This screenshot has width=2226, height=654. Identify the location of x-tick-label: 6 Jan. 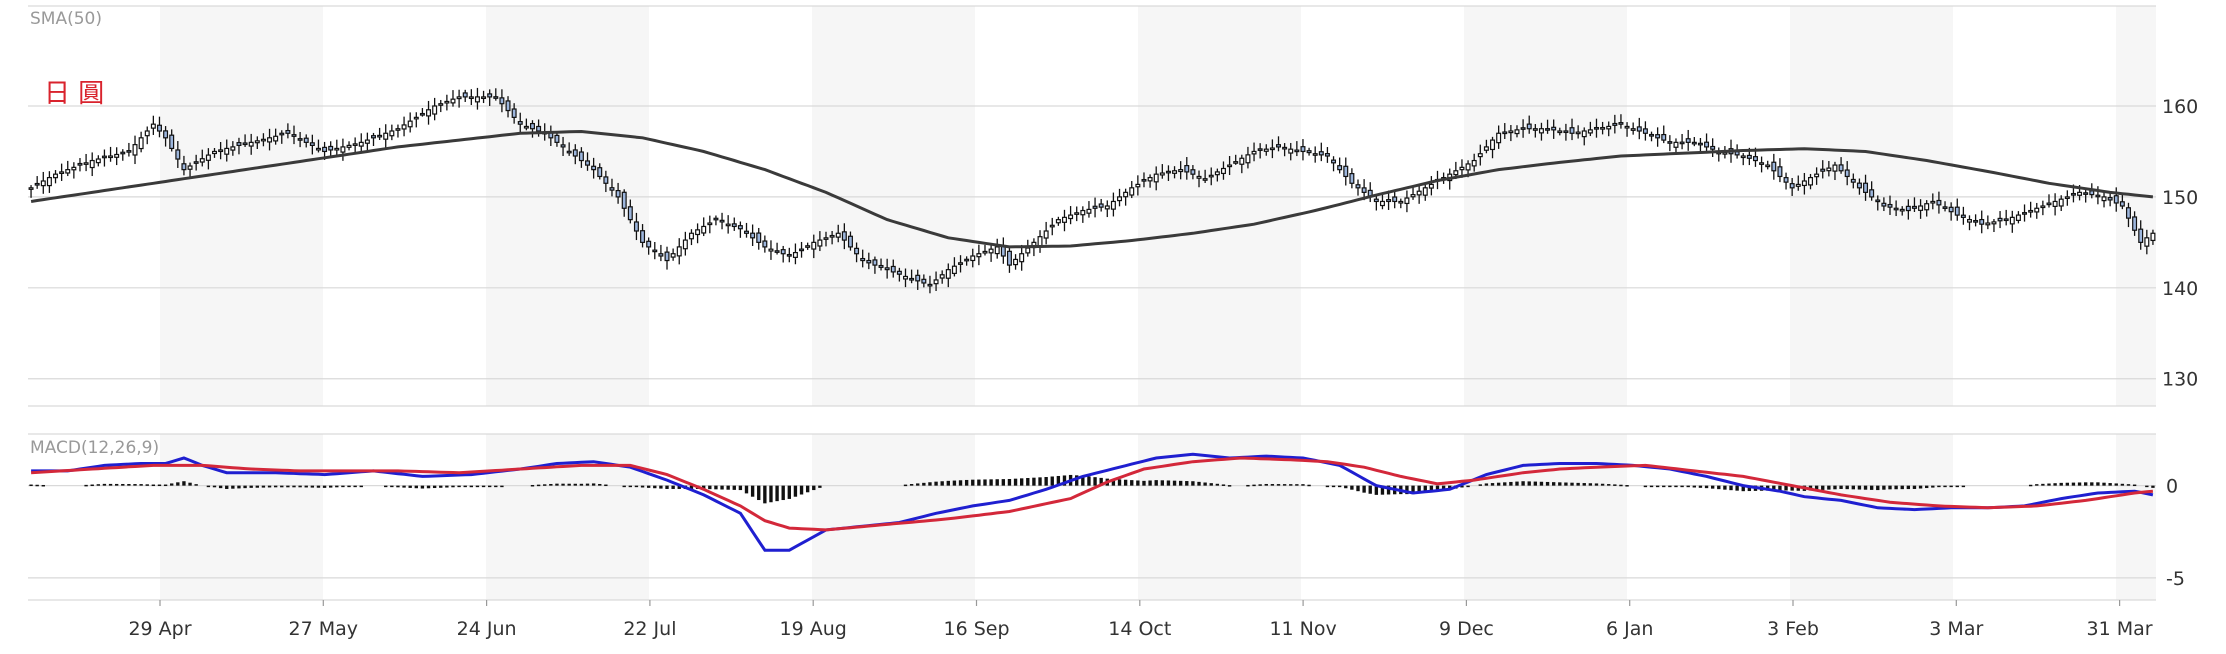
(1629, 629).